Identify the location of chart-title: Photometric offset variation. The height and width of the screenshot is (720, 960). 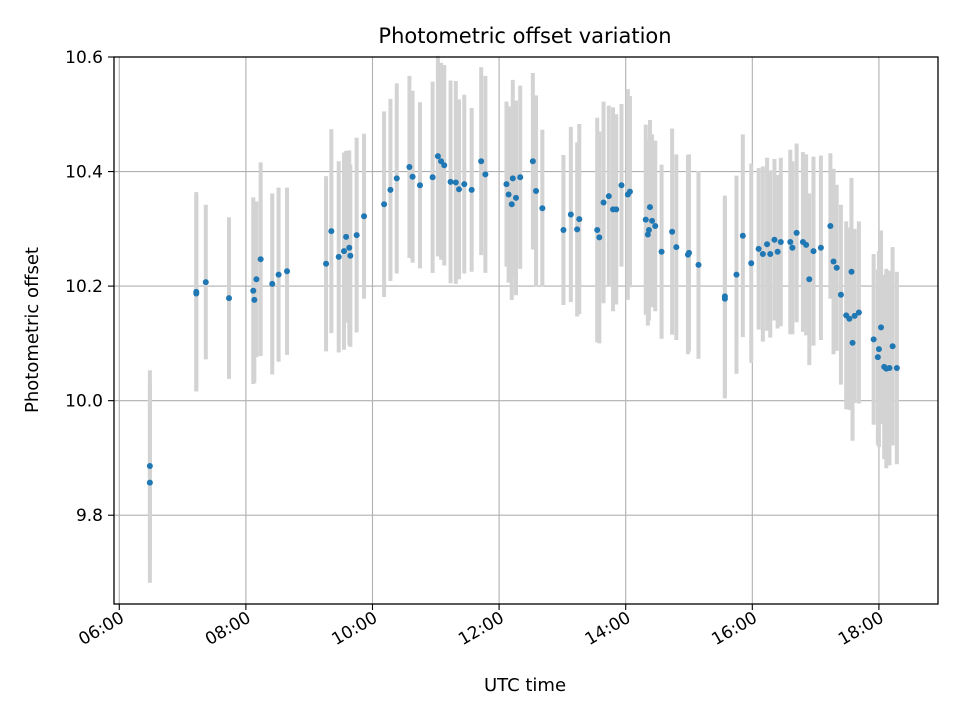
(524, 36).